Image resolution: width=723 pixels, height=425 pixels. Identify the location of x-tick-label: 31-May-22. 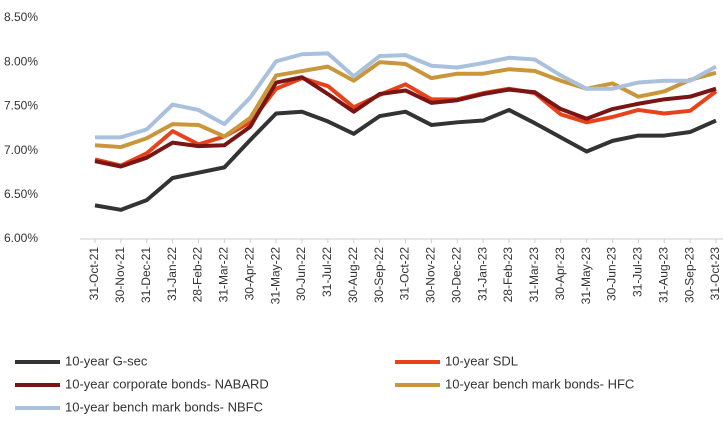
(275, 276).